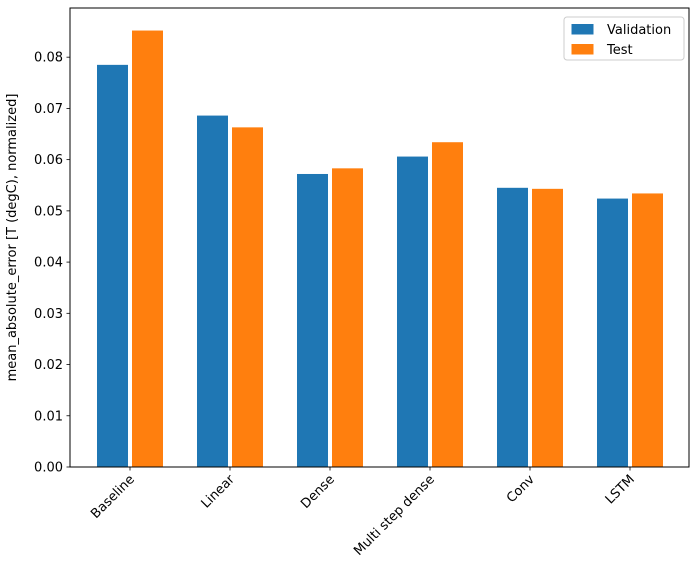  Describe the element at coordinates (247, 297) in the screenshot. I see `bar-test-linear` at that location.